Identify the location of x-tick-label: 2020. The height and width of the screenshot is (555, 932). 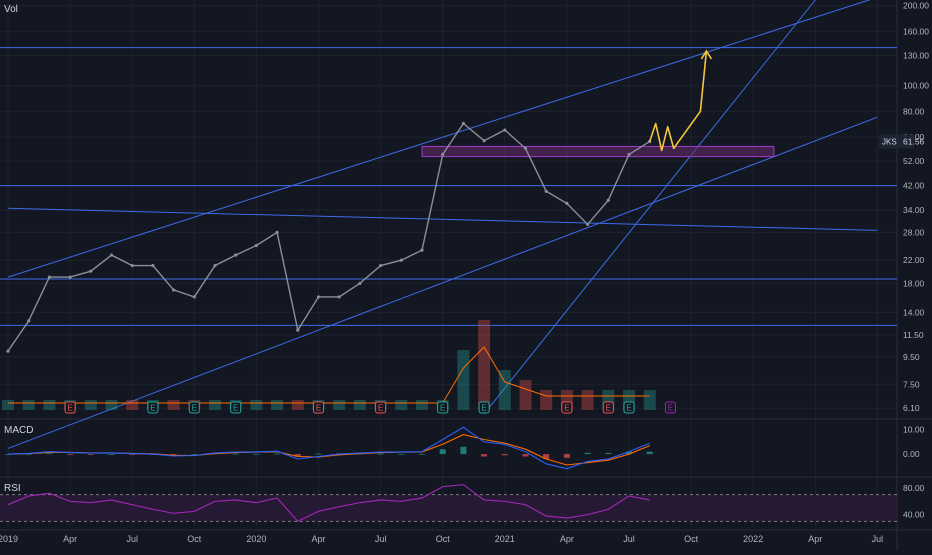
(256, 539).